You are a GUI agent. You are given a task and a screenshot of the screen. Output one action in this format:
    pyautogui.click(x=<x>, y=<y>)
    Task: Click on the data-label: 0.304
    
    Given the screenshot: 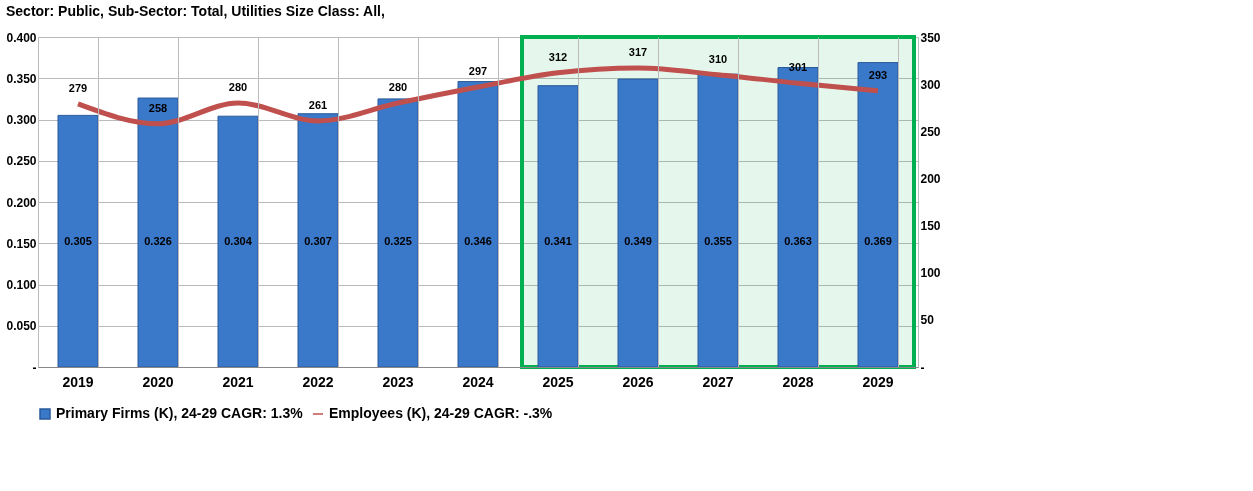 What is the action you would take?
    pyautogui.click(x=238, y=240)
    